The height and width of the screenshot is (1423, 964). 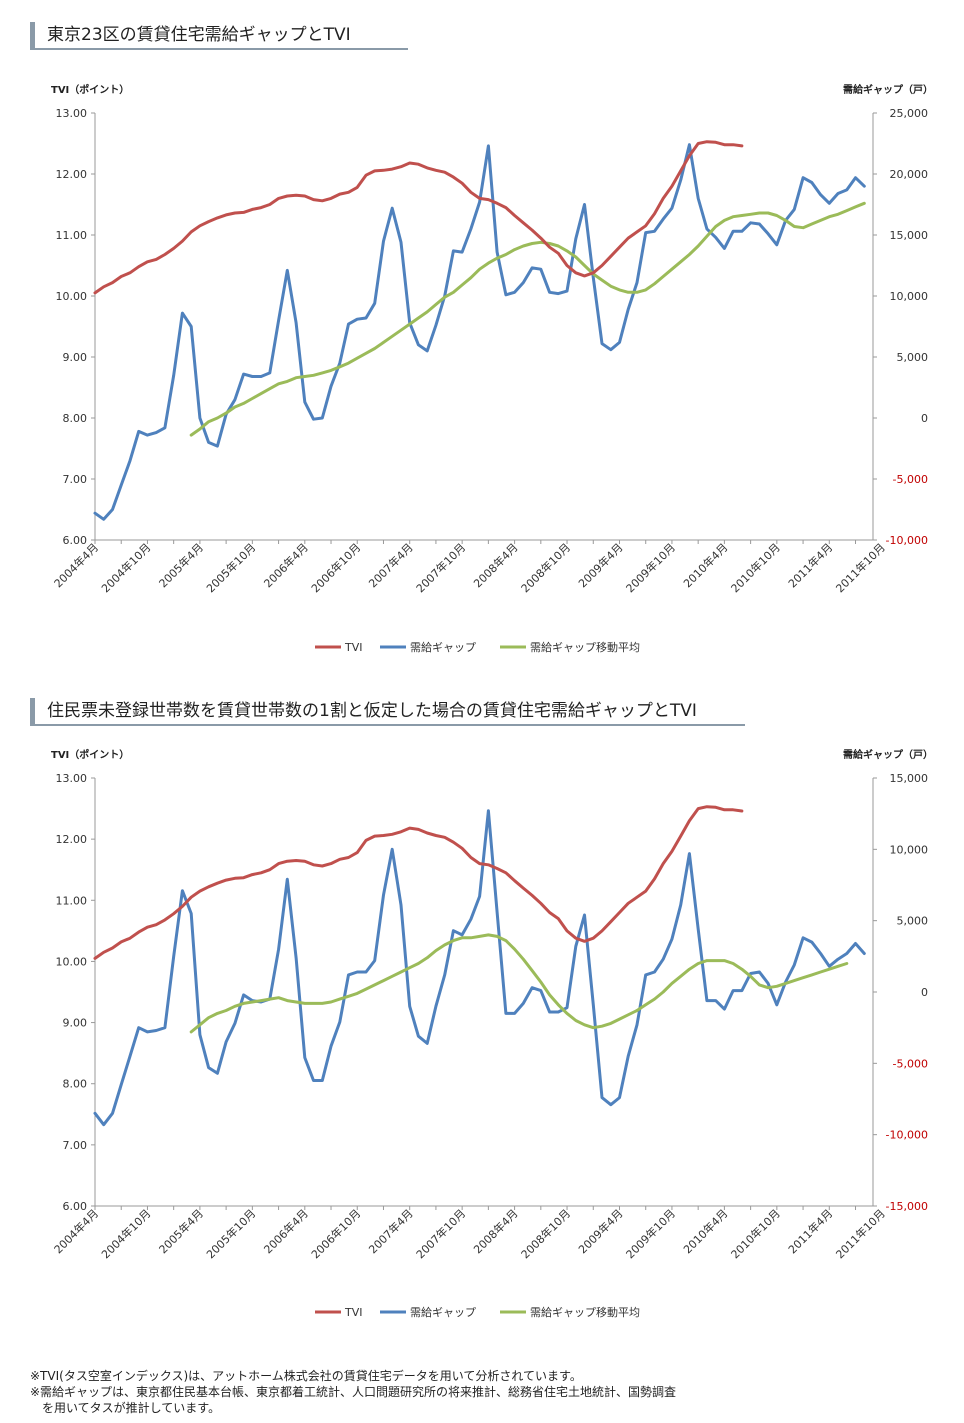 What do you see at coordinates (909, 174) in the screenshot?
I see `y2-tick-label: 20,000` at bounding box center [909, 174].